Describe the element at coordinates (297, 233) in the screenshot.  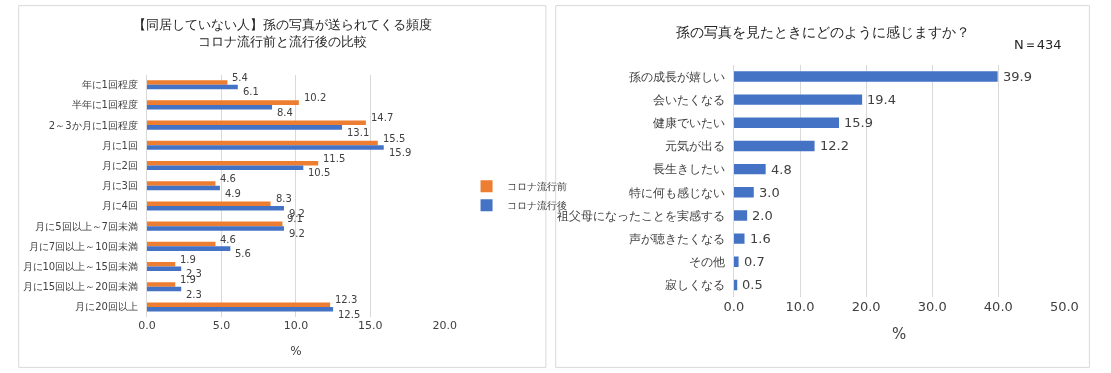
I see `data-label: 9.2` at that location.